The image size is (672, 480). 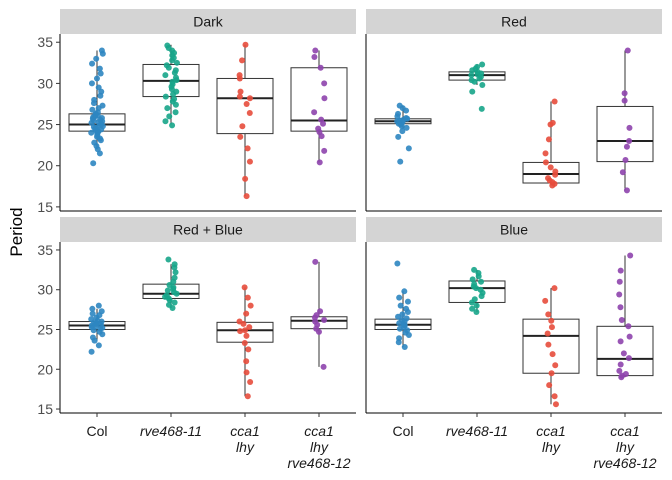 What do you see at coordinates (477, 431) in the screenshot?
I see `x-tick-label: rve468-11` at bounding box center [477, 431].